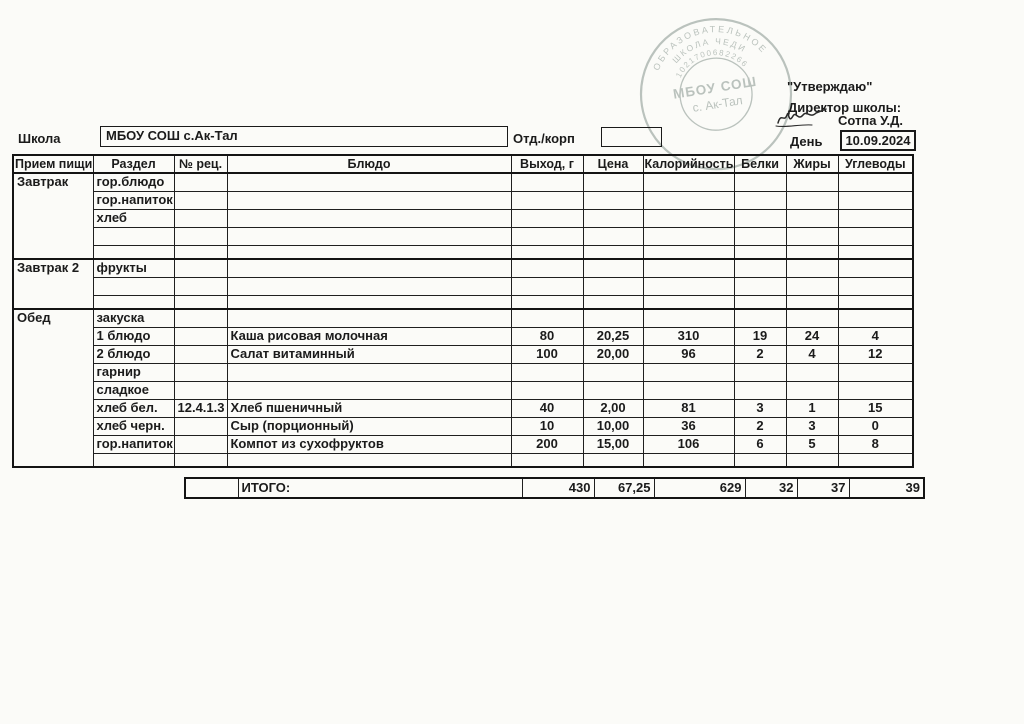 The width and height of the screenshot is (1024, 724). Describe the element at coordinates (812, 408) in the screenshot. I see `fat-cell: 1` at that location.